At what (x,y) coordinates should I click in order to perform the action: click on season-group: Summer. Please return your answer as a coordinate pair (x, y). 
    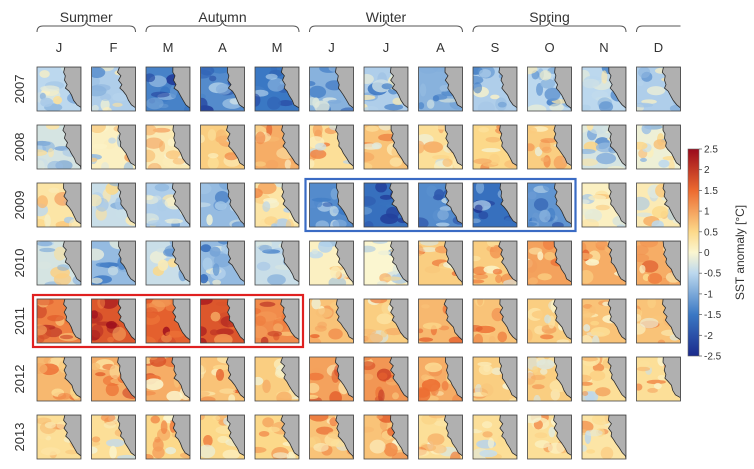
    Looking at the image, I should click on (86, 21).